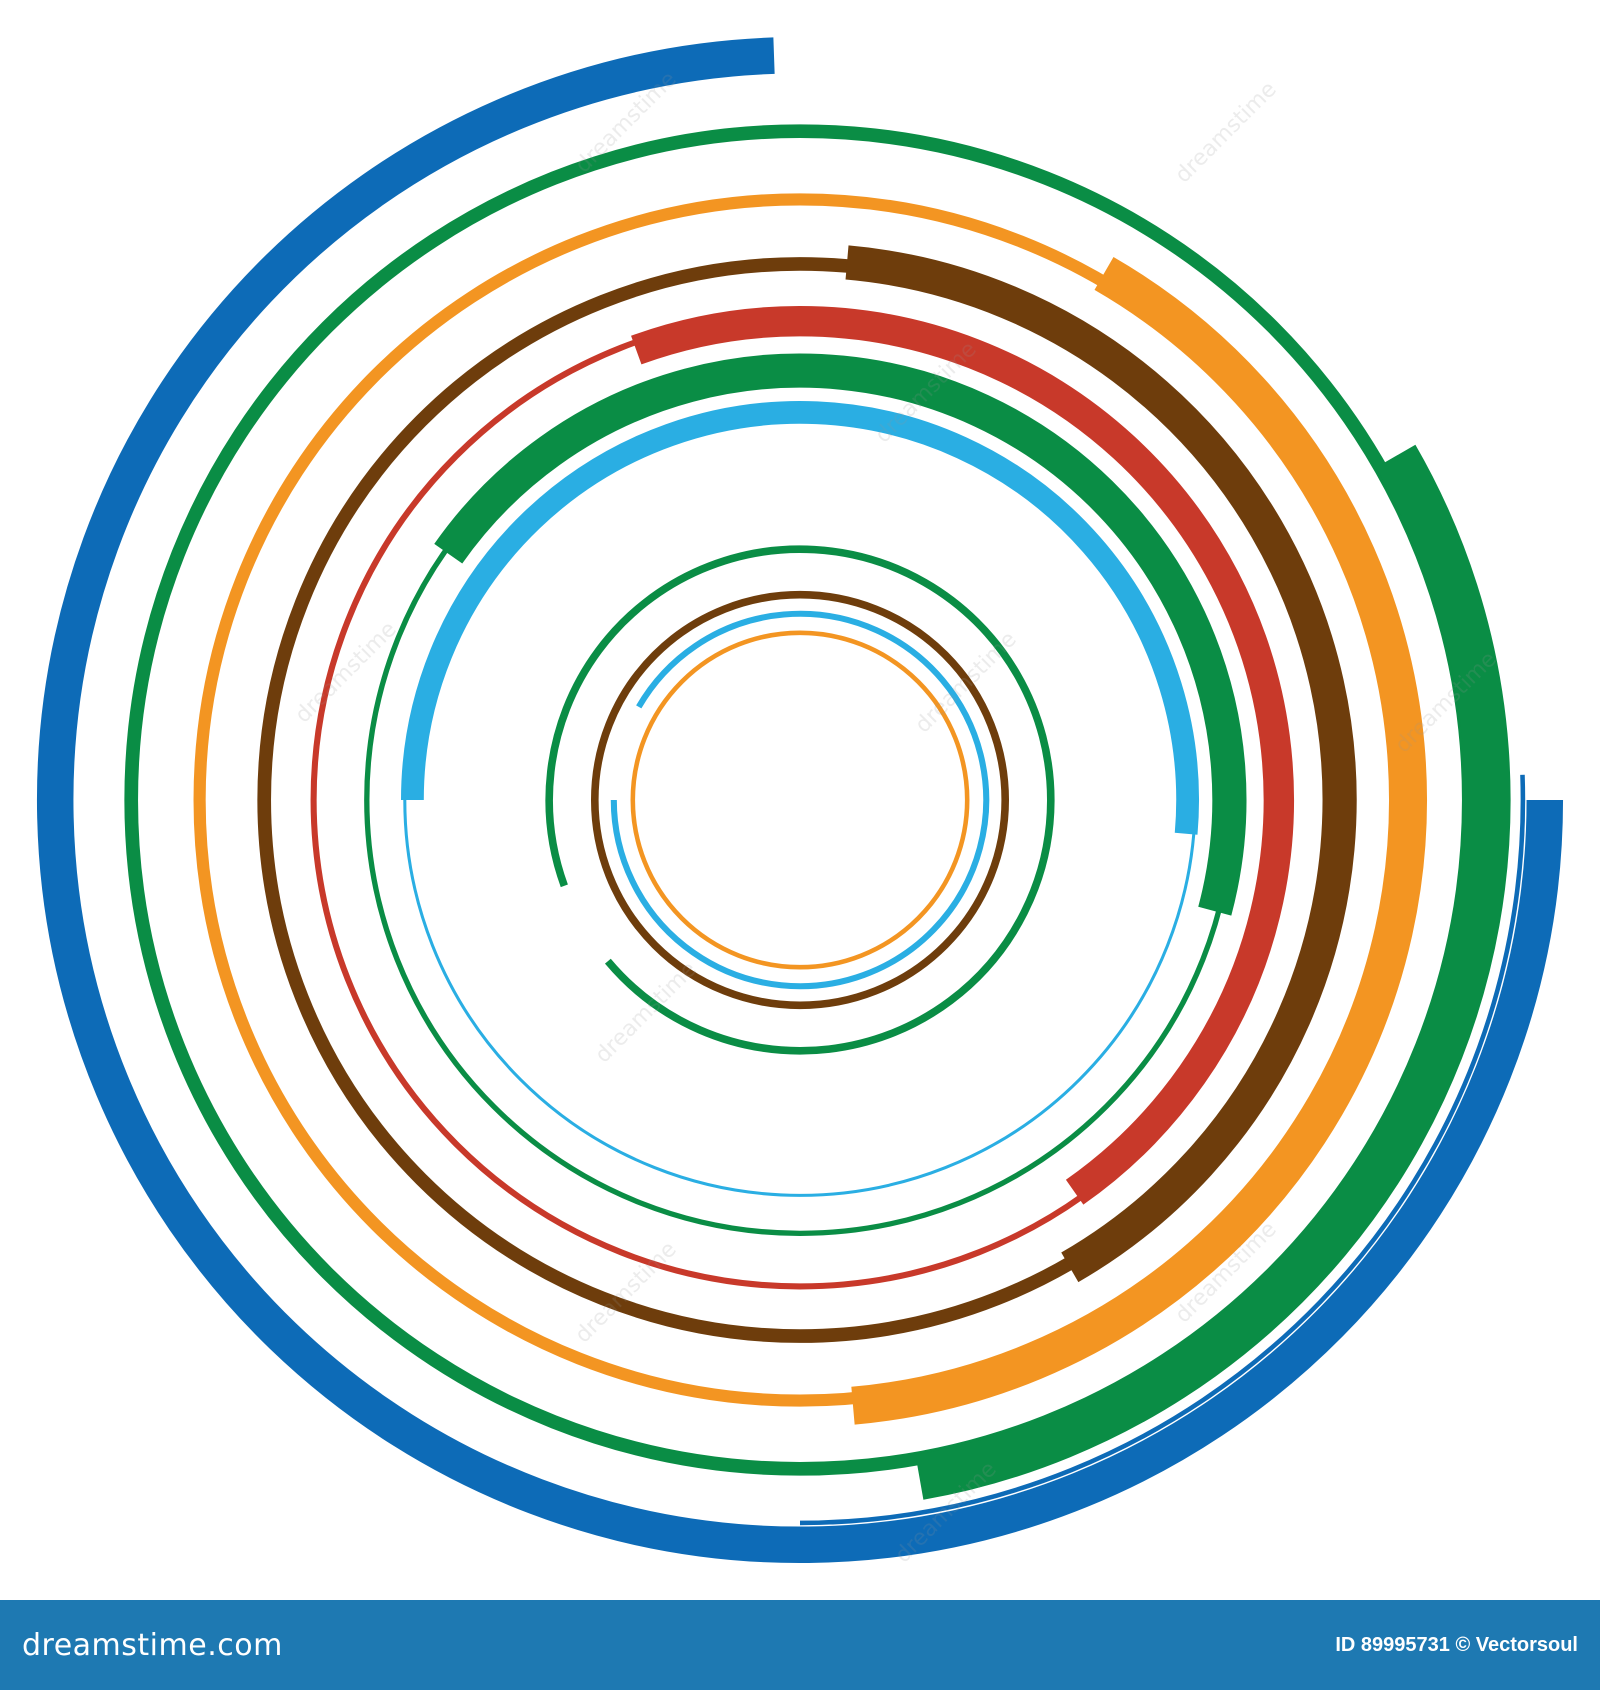  What do you see at coordinates (1456, 1644) in the screenshot?
I see `image-credit: ID 89995731 © Vectorsoul` at bounding box center [1456, 1644].